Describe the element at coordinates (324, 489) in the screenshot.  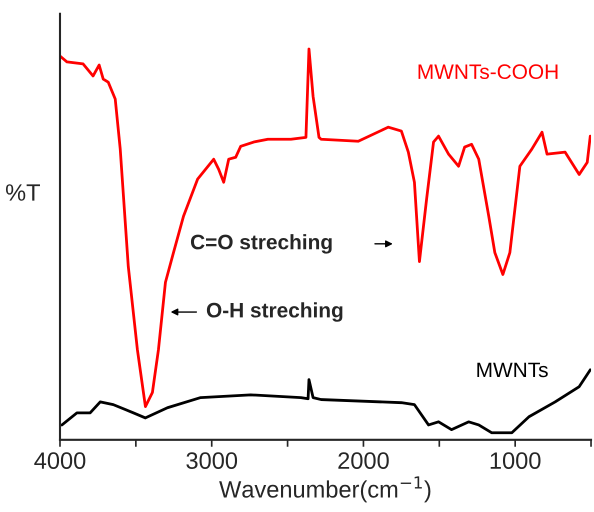
I see `x-axis-title: Wavenumber(cm$^{−1}$)` at that location.